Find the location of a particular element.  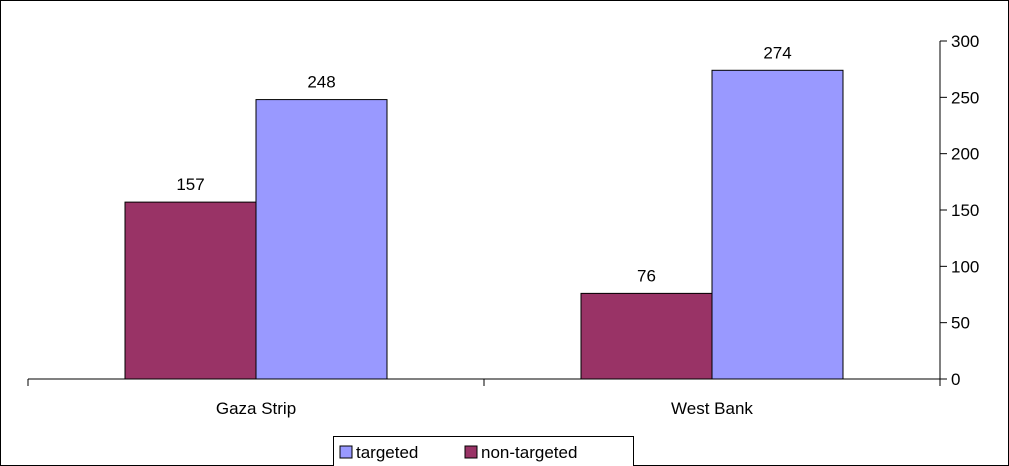

bar-targeted-gaza-strip is located at coordinates (321, 239).